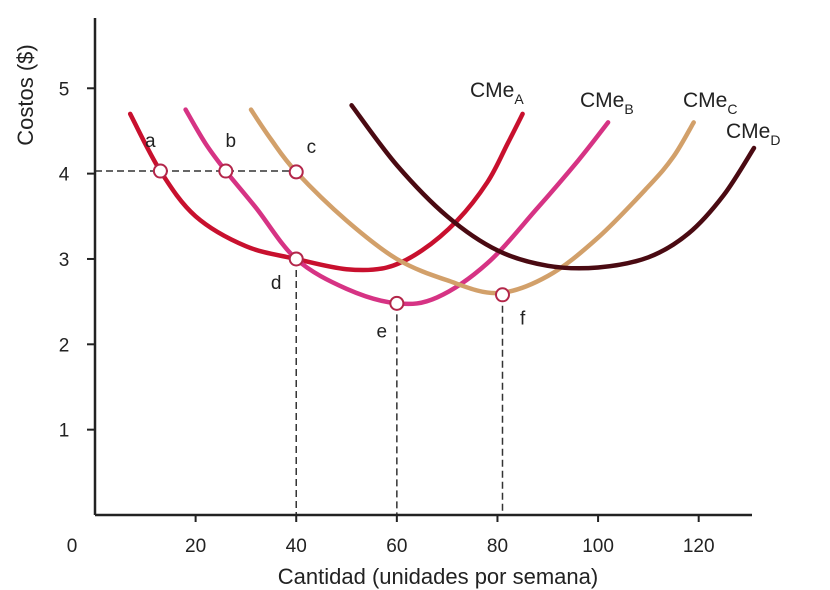 This screenshot has height=590, width=830. Describe the element at coordinates (598, 546) in the screenshot. I see `x-tick-label: 100` at that location.